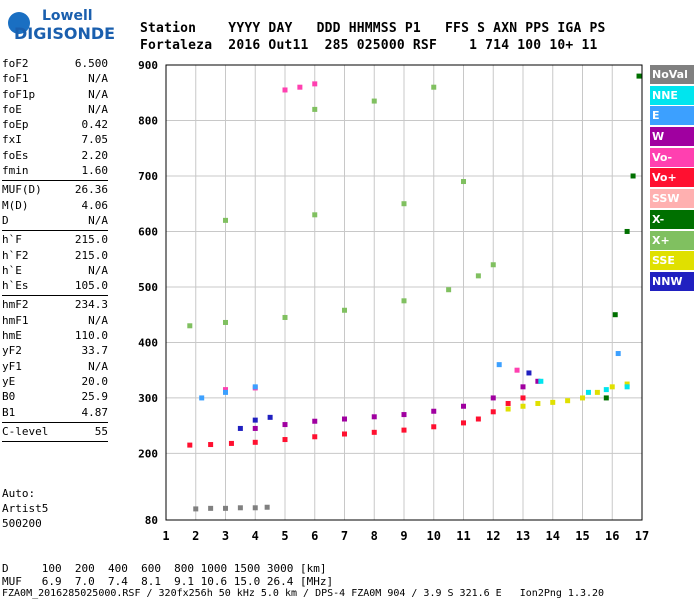  I want to click on param-label: h`F2, so click(15, 255).